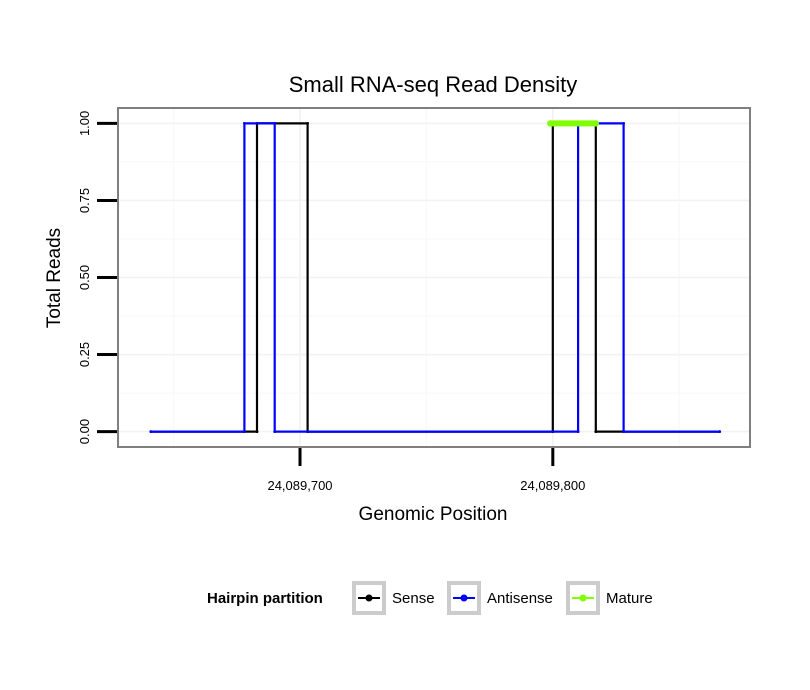 This screenshot has height=690, width=810. I want to click on x-tick-label-1: 24,089,800, so click(552, 485).